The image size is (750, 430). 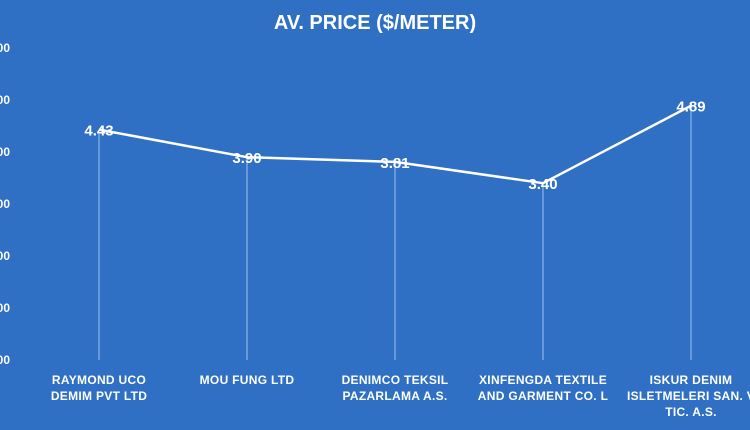 I want to click on x-category-label: RAYMOND UCO DEMIM PVT LTD, so click(x=99, y=388).